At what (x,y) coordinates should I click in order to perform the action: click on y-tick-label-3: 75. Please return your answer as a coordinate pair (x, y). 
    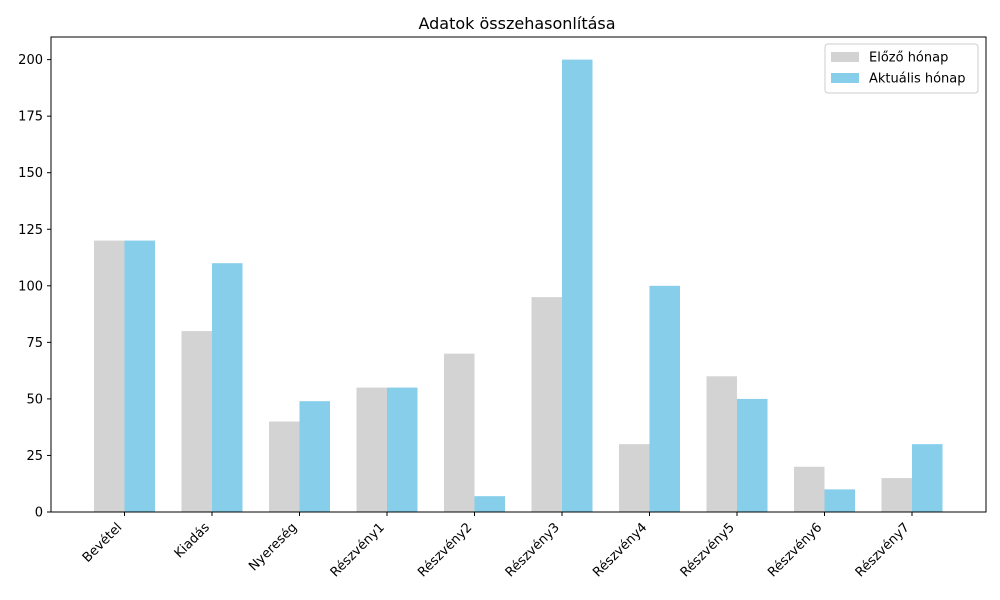
    Looking at the image, I should click on (34, 343).